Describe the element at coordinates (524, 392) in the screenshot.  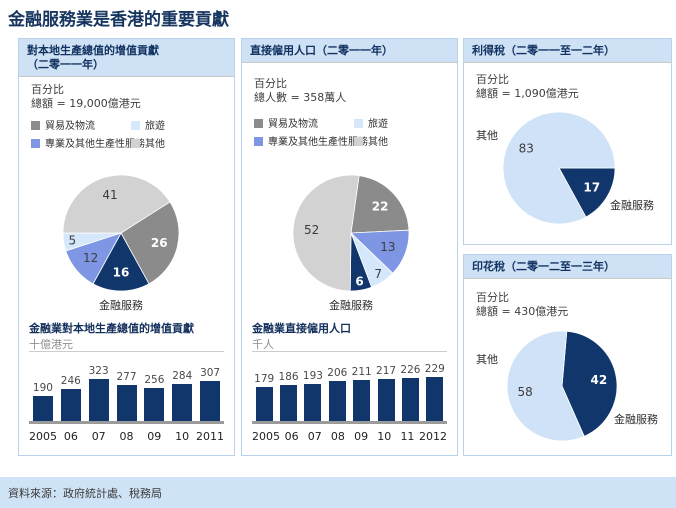
I see `pie-value-label: 58` at that location.